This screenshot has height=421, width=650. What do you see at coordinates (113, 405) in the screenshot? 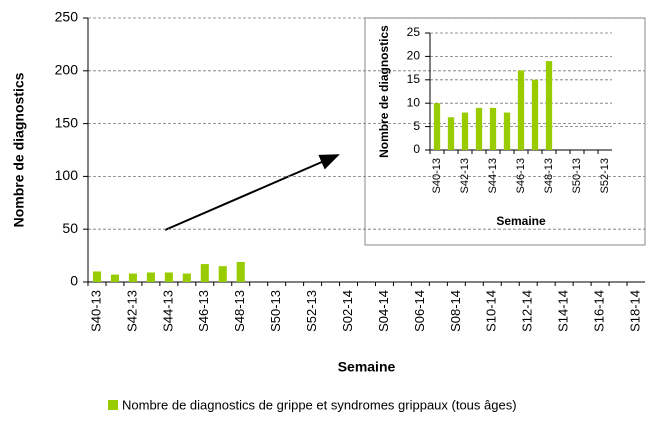
I see `legend-swatch` at bounding box center [113, 405].